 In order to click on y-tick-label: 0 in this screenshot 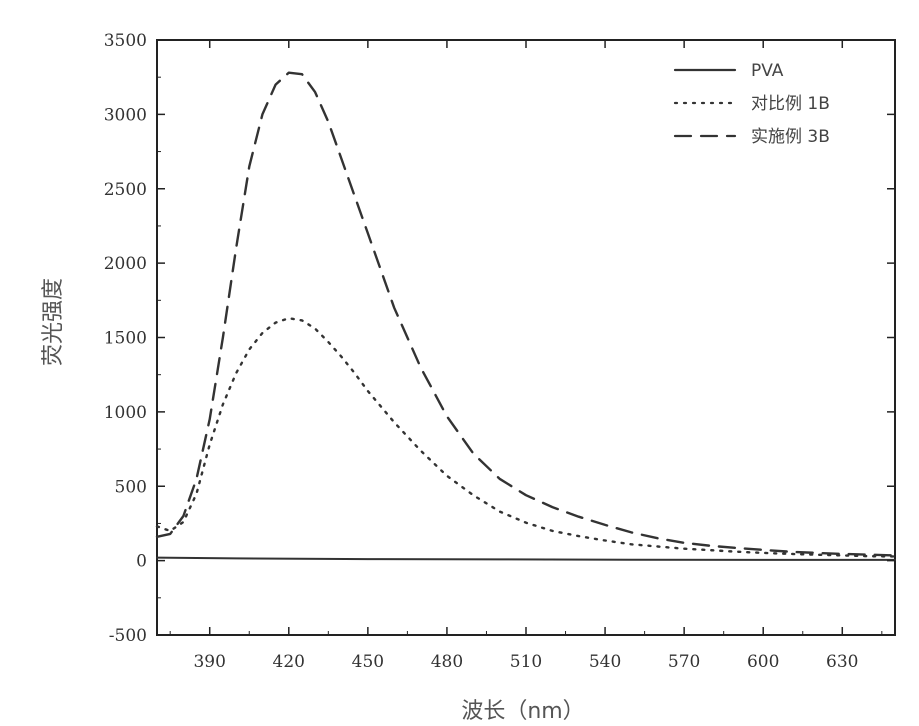, I will do `click(141, 562)`.